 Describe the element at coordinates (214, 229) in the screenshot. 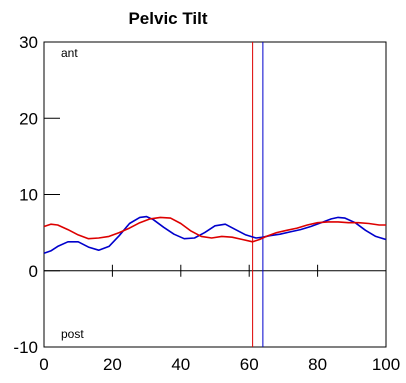

I see `series-line-red` at that location.